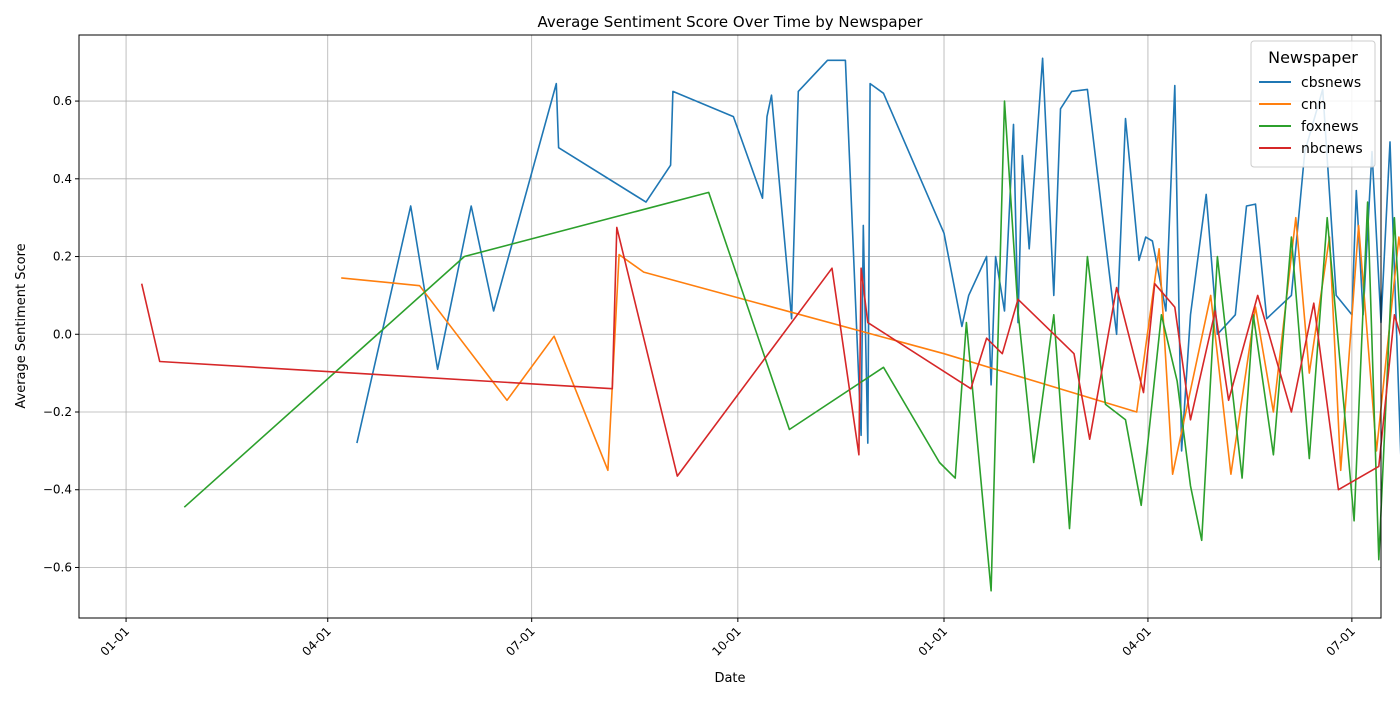 The width and height of the screenshot is (1400, 704). I want to click on legend: Newspaper cbsnews cnn foxnews nbcnews, so click(1313, 104).